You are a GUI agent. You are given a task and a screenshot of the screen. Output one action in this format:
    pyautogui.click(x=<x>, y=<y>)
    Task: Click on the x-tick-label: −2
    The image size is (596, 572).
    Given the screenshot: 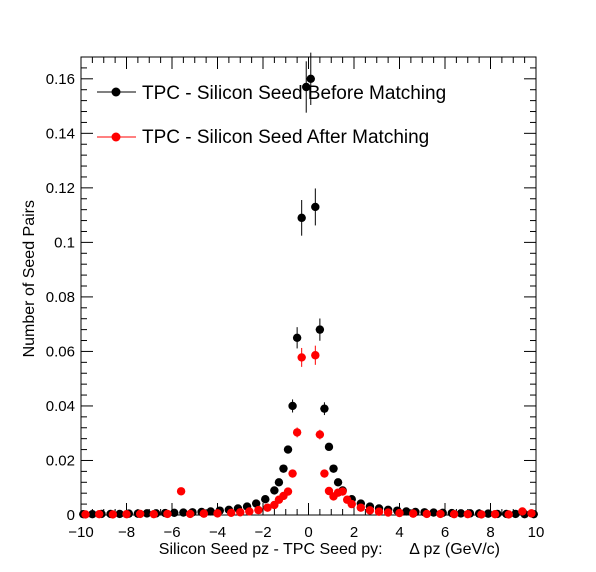 What is the action you would take?
    pyautogui.click(x=262, y=532)
    